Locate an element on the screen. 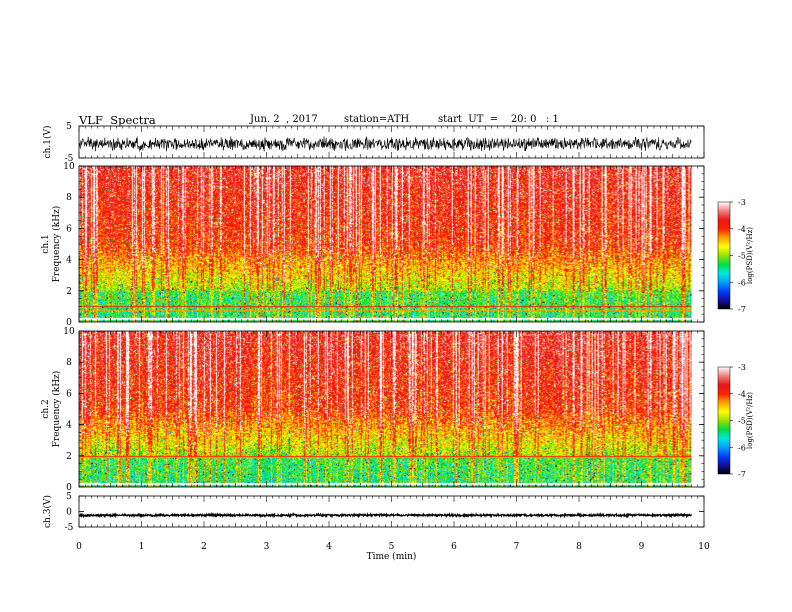  panel-ch3-waveform: ch.3(V) 5 0 -5 is located at coordinates (373, 512).